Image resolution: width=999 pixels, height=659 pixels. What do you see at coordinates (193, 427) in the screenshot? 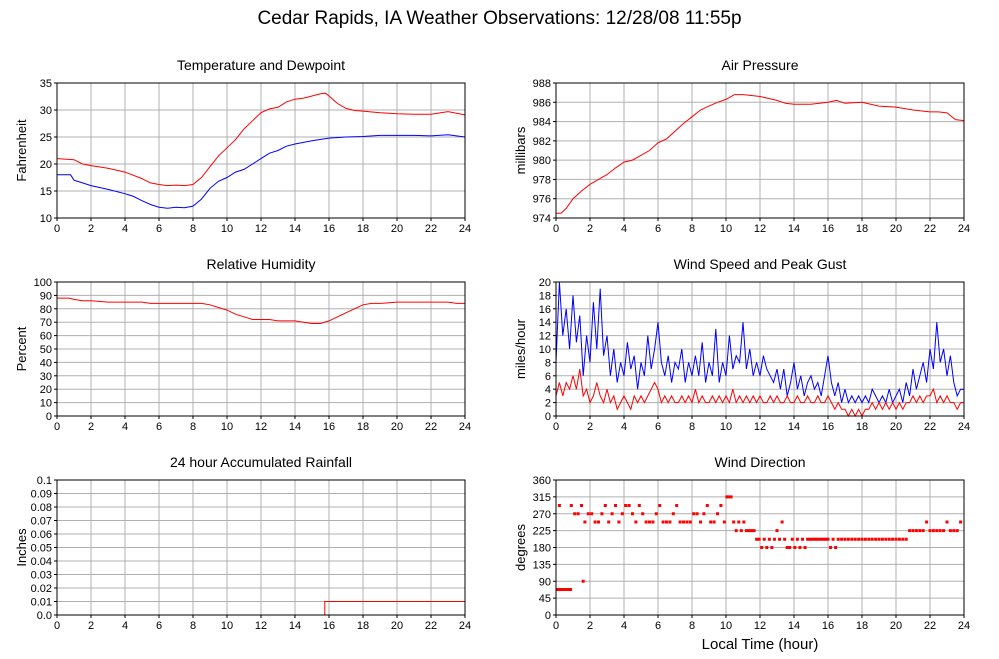
I see `x-tick-label: 8` at bounding box center [193, 427].